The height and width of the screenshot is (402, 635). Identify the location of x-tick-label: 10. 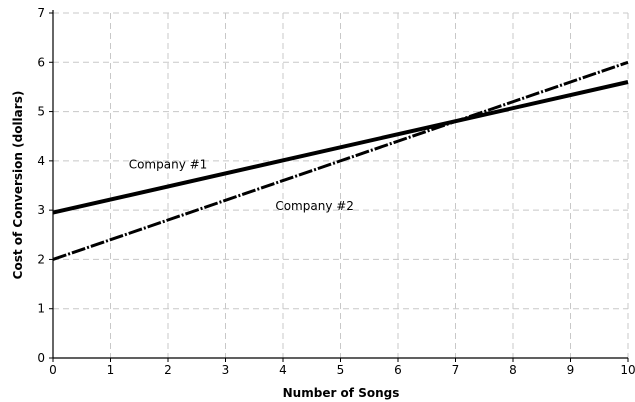
(627, 370).